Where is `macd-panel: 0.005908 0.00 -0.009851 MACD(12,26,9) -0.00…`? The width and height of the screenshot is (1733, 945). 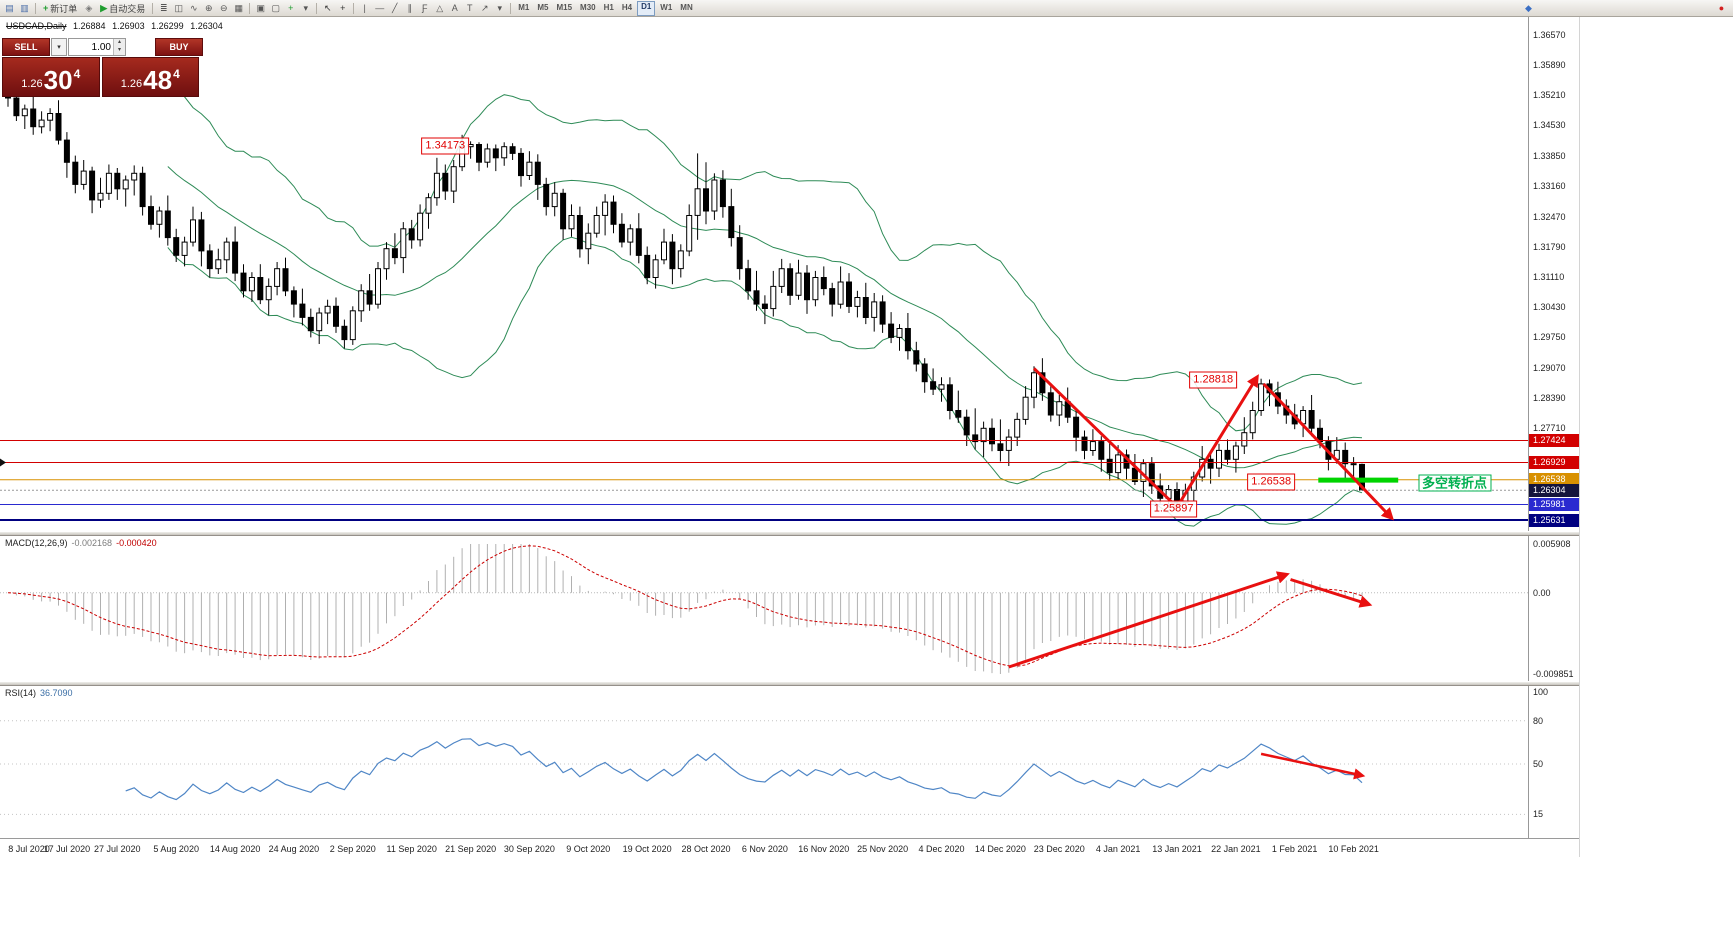
macd-panel: 0.005908 0.00 -0.009851 MACD(12,26,9) -0.00… is located at coordinates (789, 608).